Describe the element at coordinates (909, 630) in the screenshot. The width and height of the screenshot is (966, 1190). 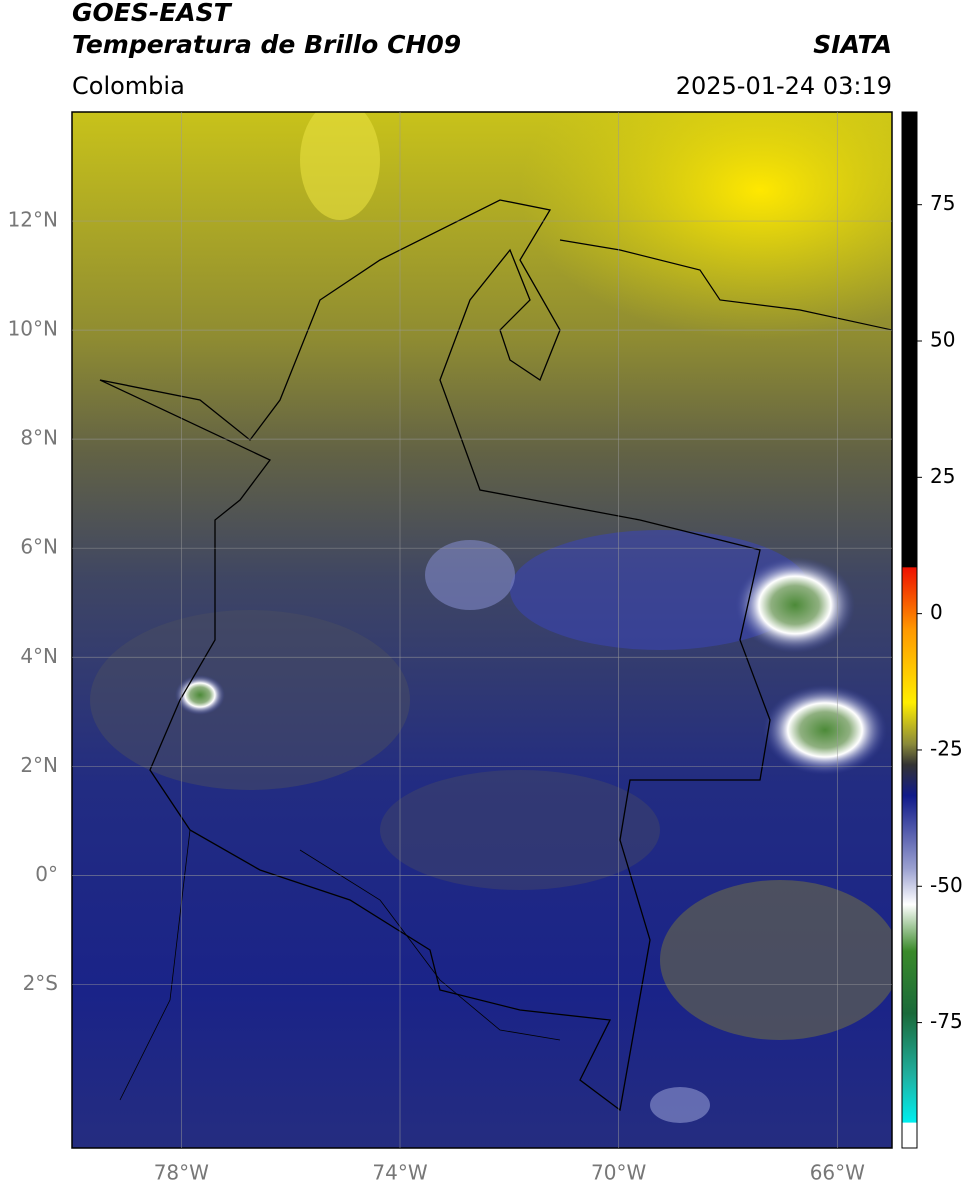
I see `colorbar` at that location.